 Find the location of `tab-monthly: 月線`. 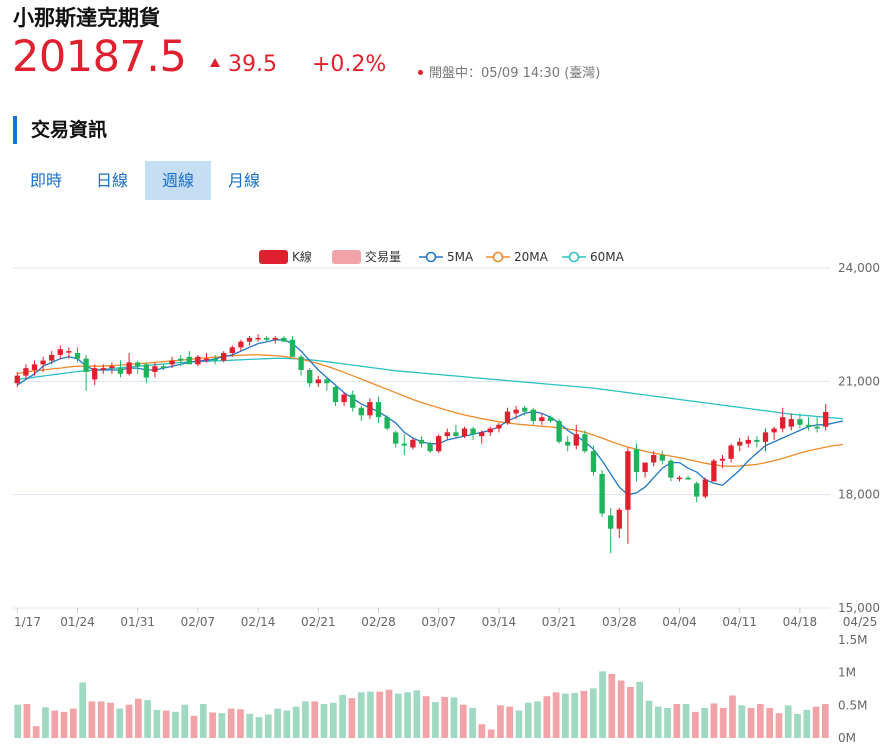

tab-monthly: 月線 is located at coordinates (243, 180).